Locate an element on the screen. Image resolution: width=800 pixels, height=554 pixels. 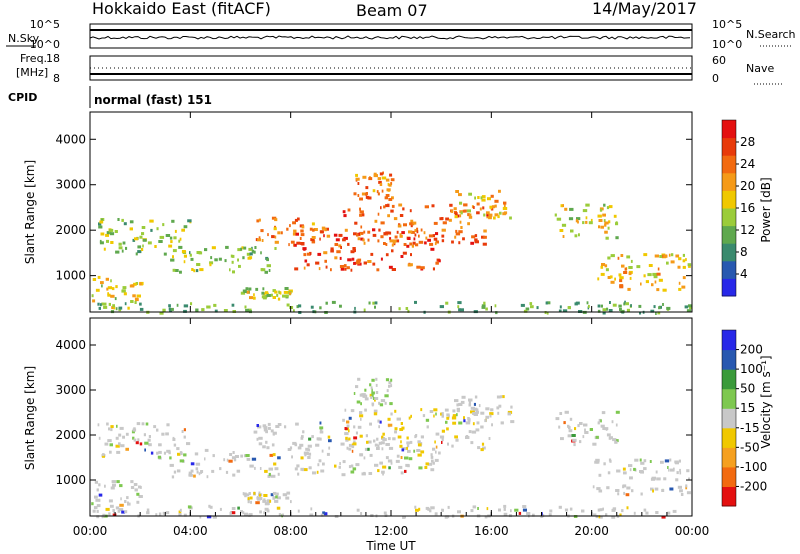
cpid-value: normal (fast) 151 is located at coordinates (153, 100).